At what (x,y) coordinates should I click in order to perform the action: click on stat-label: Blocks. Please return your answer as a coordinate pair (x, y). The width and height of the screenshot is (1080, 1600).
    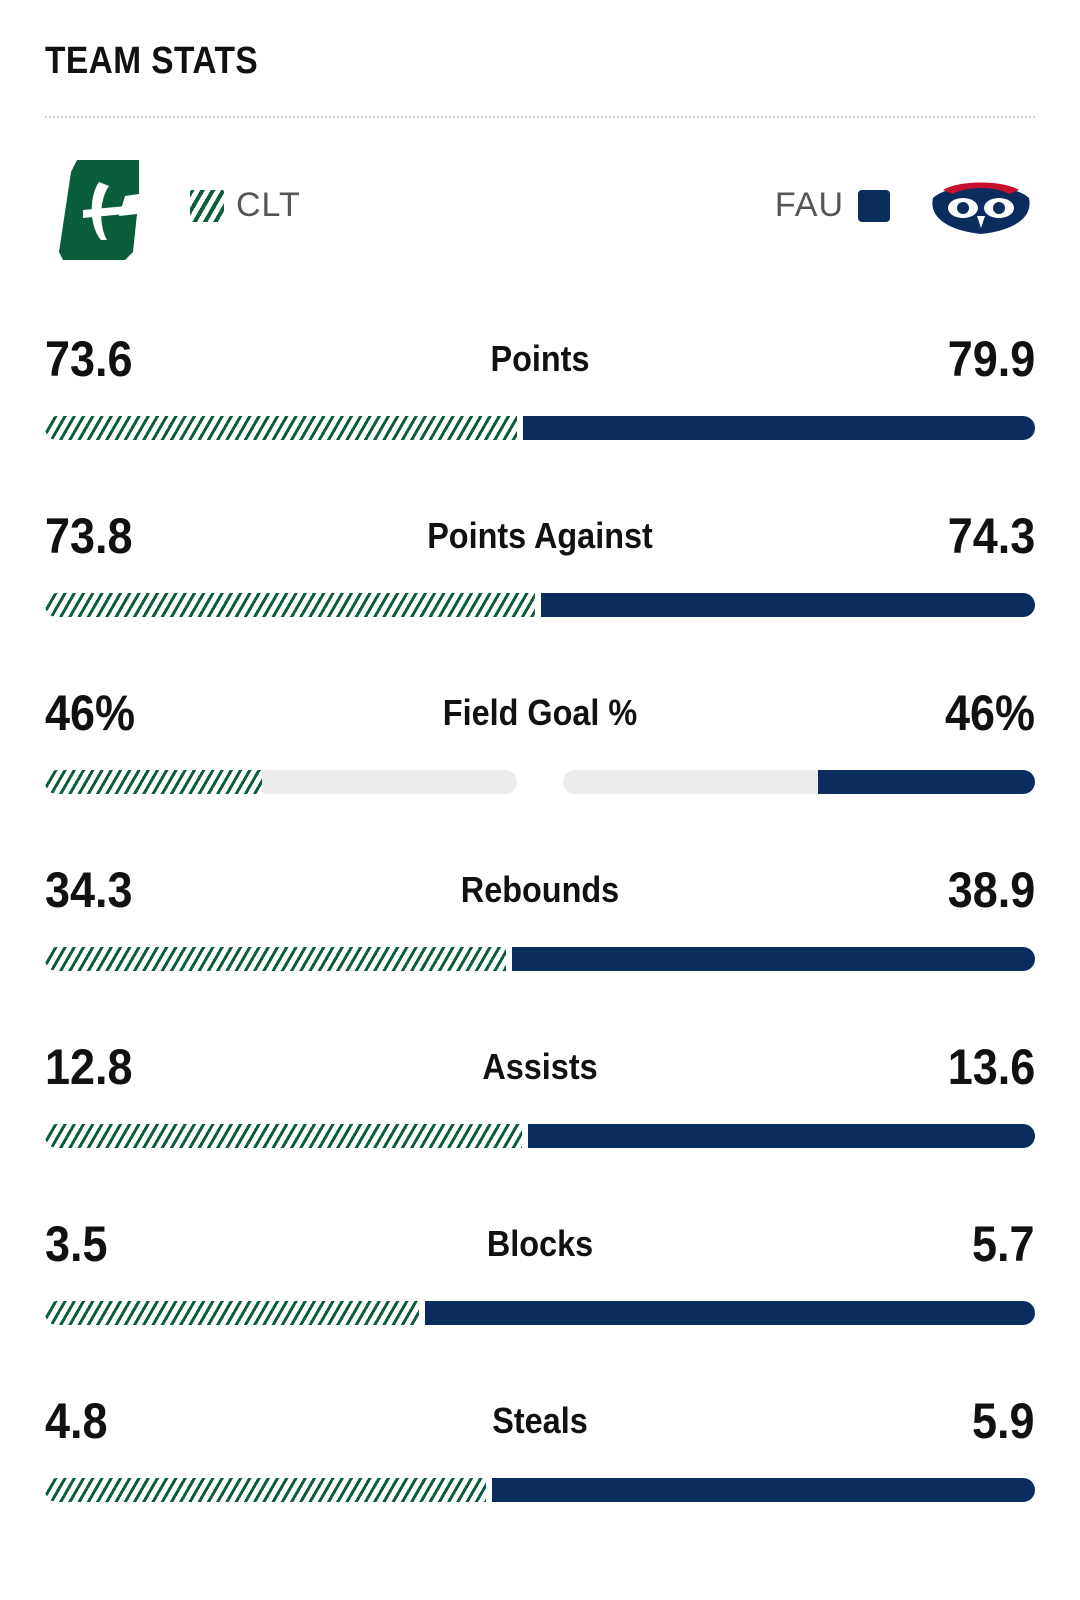
    Looking at the image, I should click on (540, 1243).